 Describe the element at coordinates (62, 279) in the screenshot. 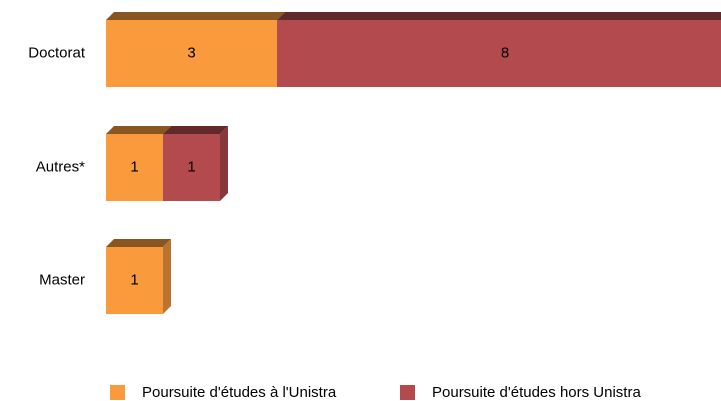

I see `category-label: Master` at that location.